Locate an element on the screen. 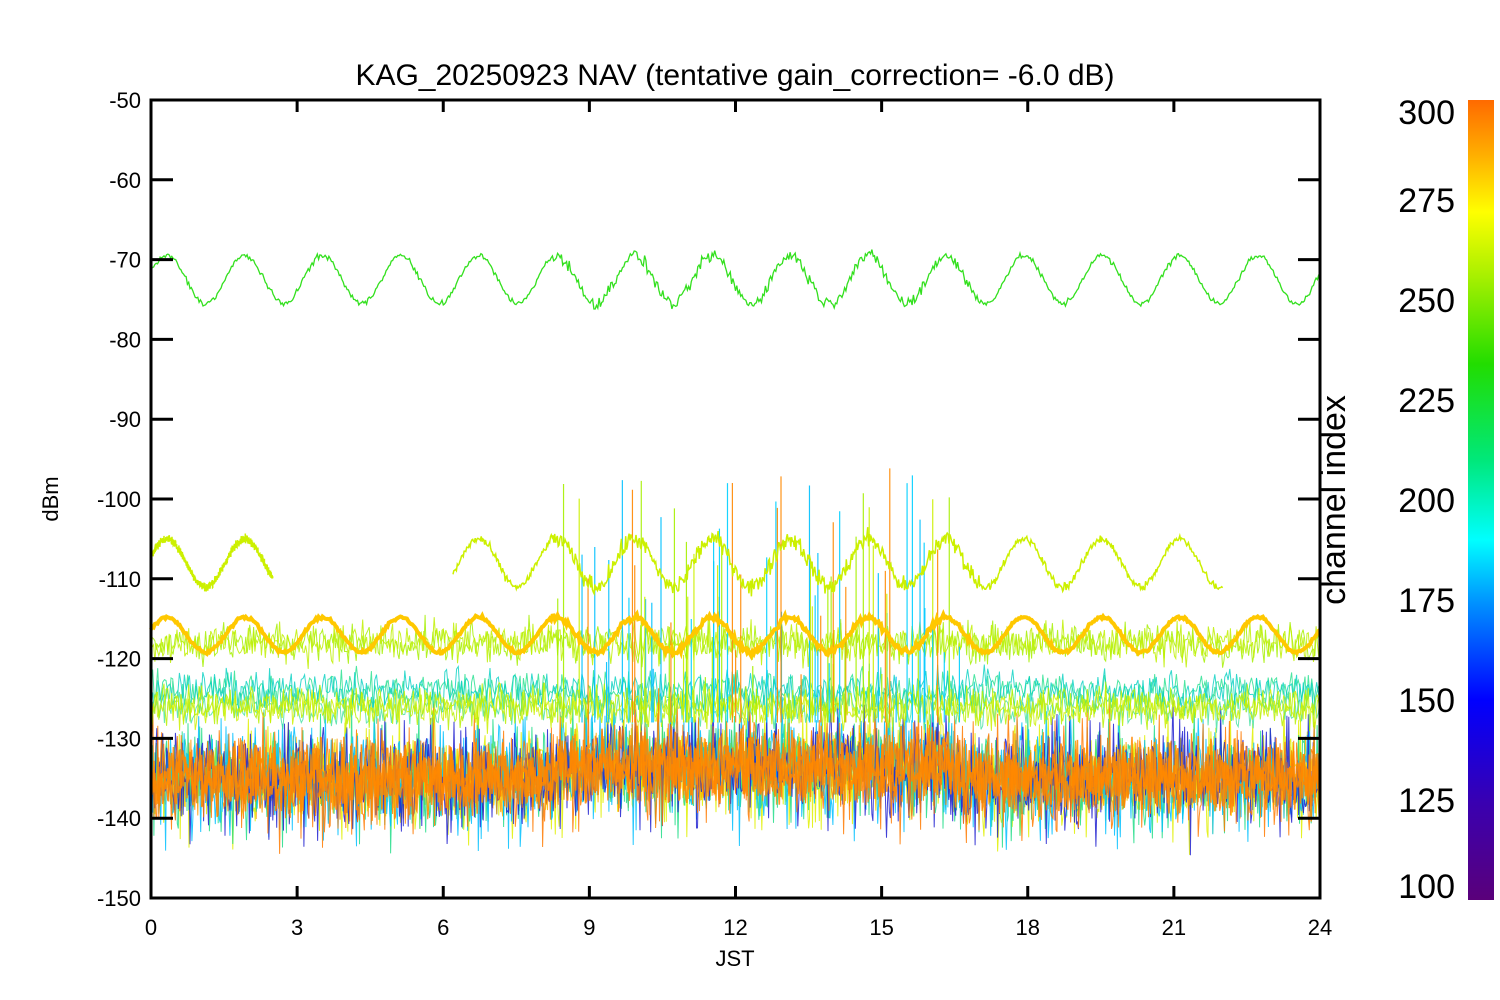  x-axis-label: JST is located at coordinates (734, 958).